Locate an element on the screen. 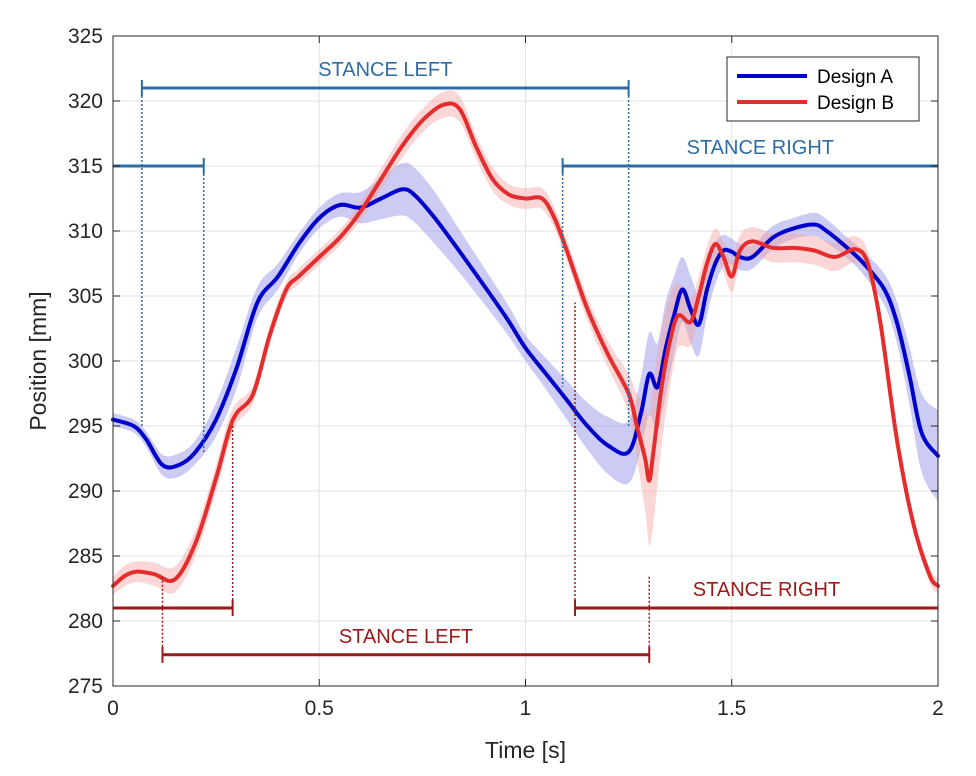 The image size is (976, 776). legend-box is located at coordinates (823, 89).